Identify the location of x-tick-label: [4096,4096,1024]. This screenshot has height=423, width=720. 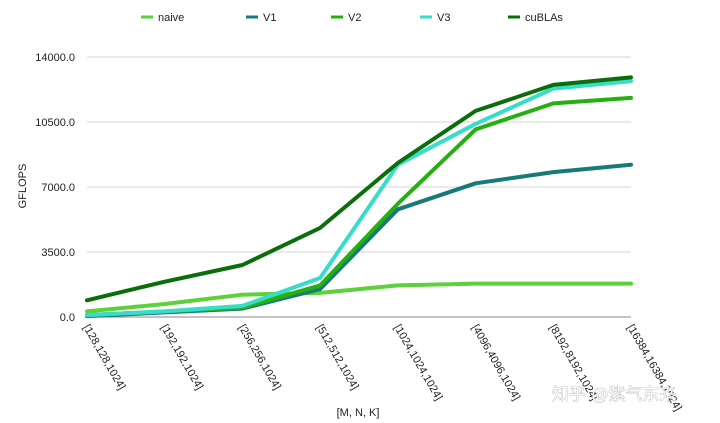
(495, 363).